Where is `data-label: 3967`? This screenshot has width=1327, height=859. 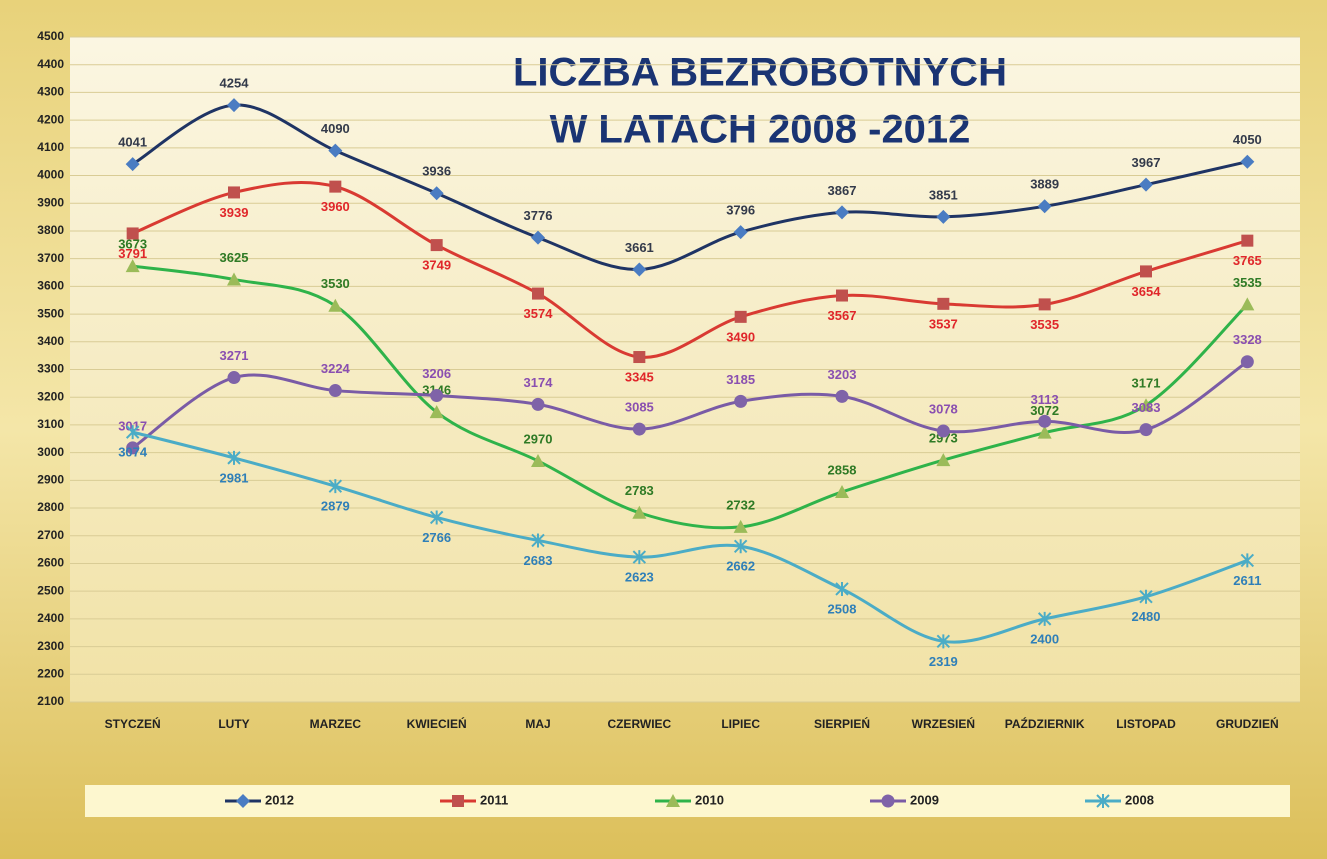 data-label: 3967 is located at coordinates (1146, 162).